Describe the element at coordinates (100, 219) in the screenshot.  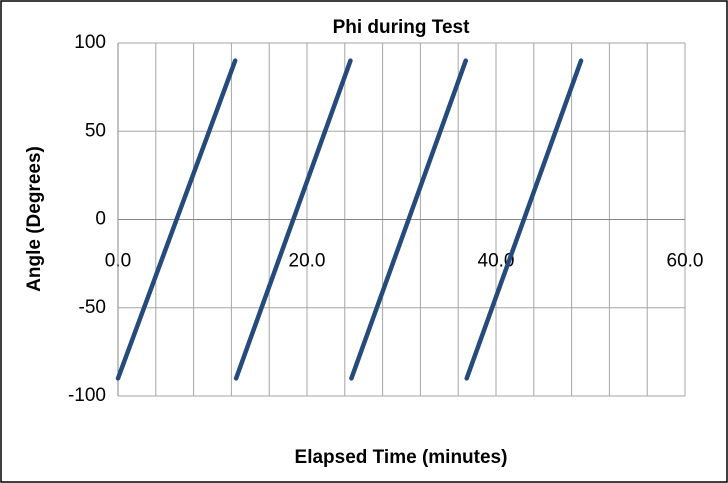
I see `y-tick-label: 0` at that location.